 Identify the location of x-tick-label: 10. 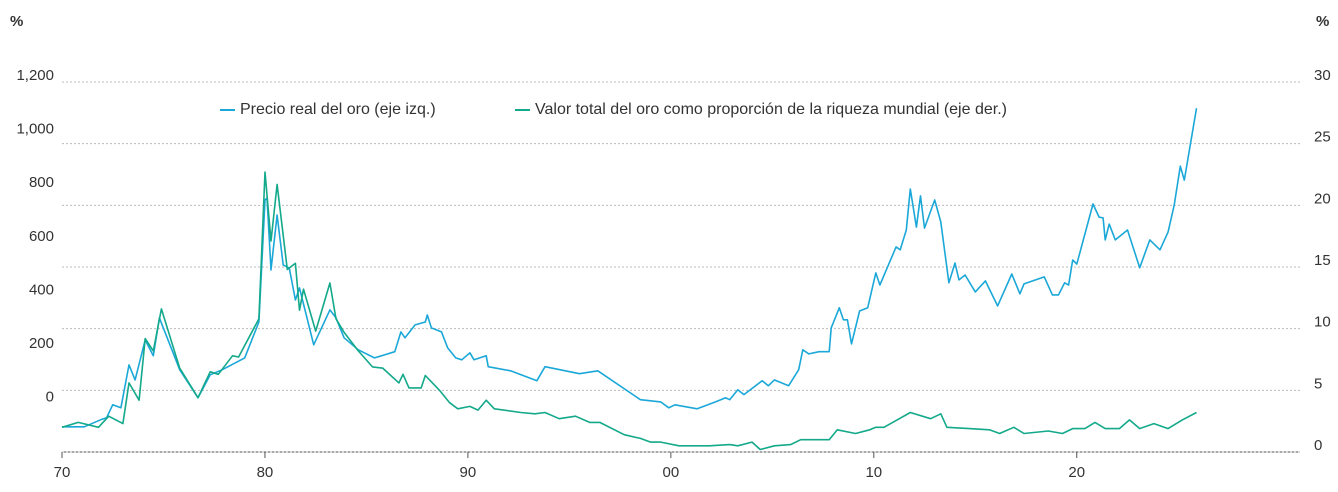
(873, 472).